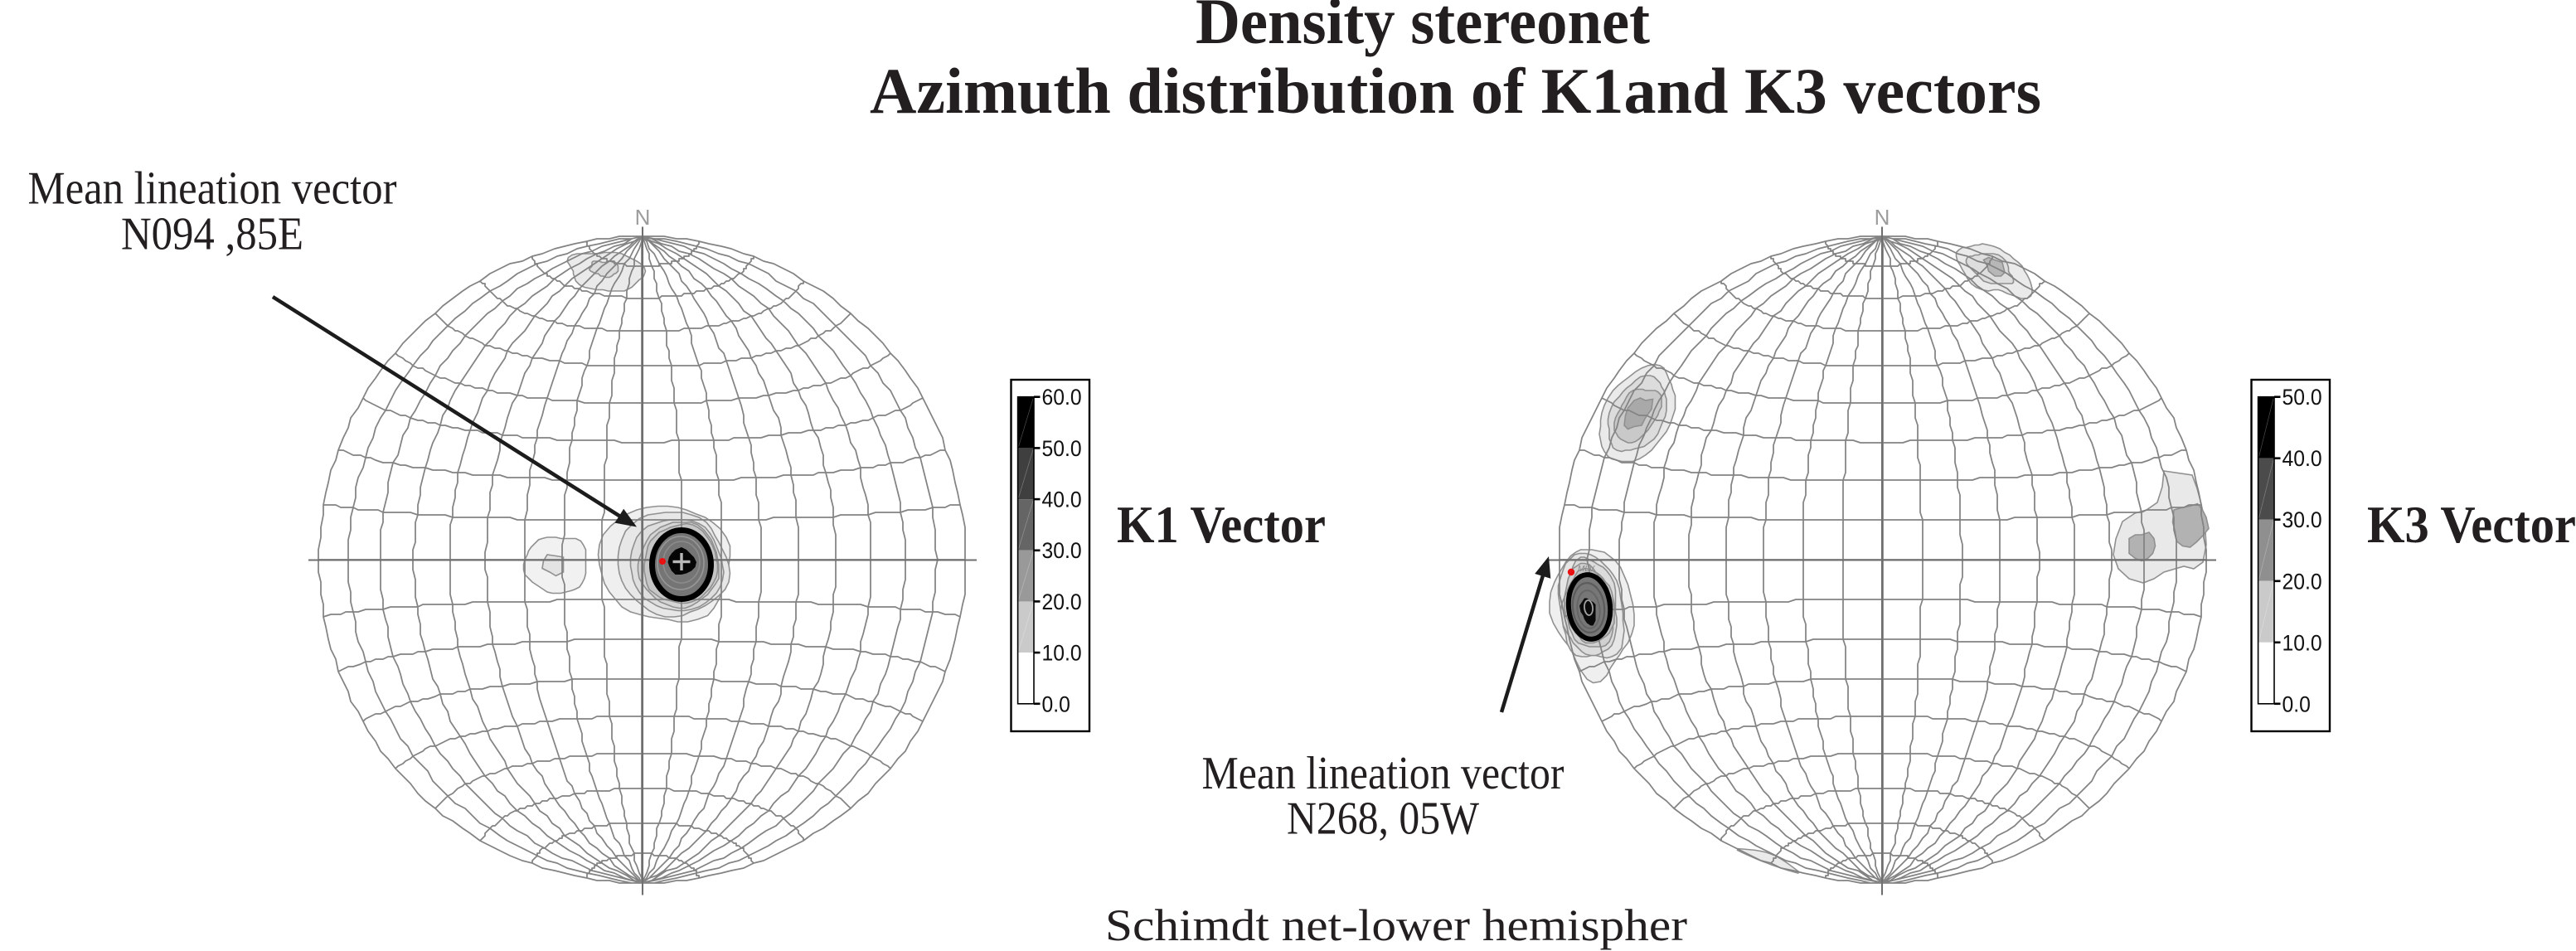 This screenshot has width=2576, height=951. Describe the element at coordinates (1383, 819) in the screenshot. I see `svg-text: N268, 05W` at that location.